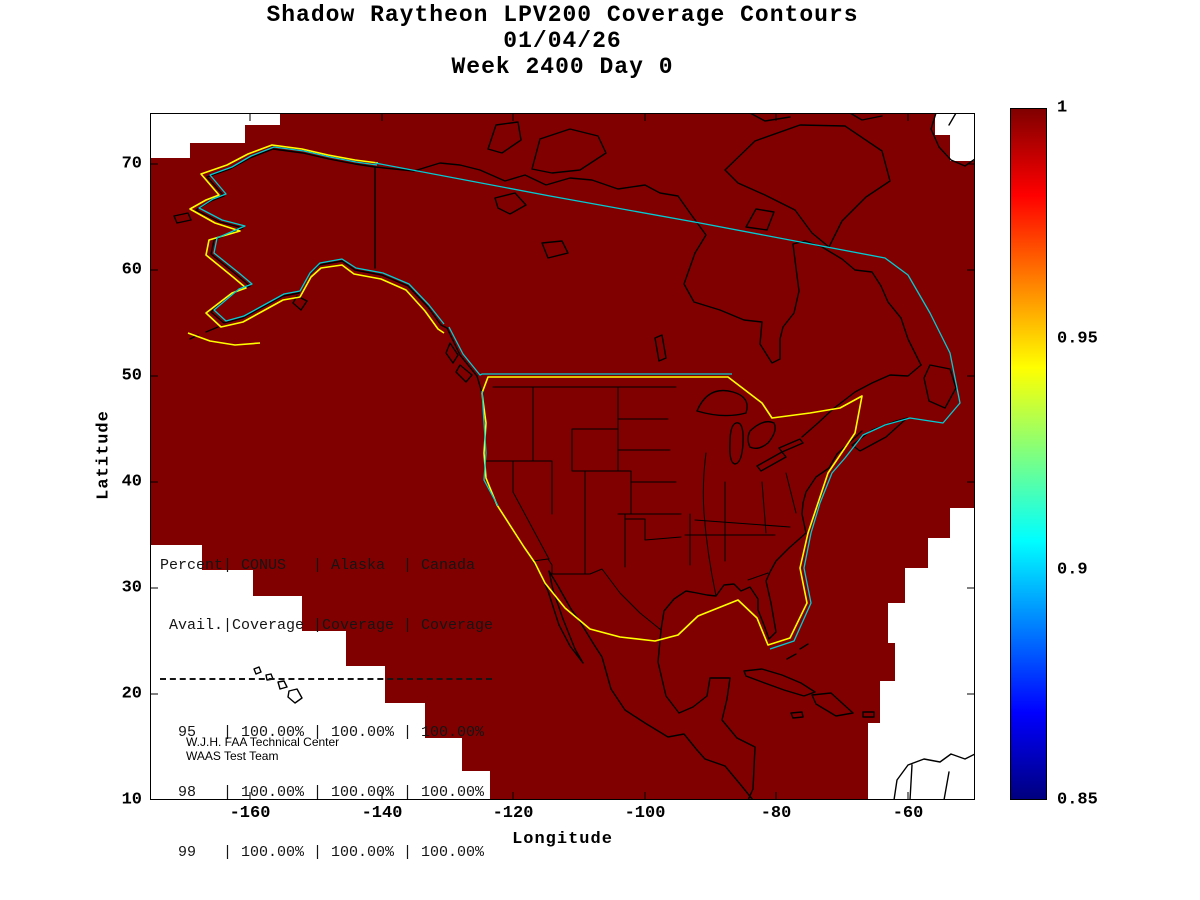 This screenshot has height=900, width=1200. What do you see at coordinates (750, 430) in the screenshot?
I see `great-lakes-outline` at bounding box center [750, 430].